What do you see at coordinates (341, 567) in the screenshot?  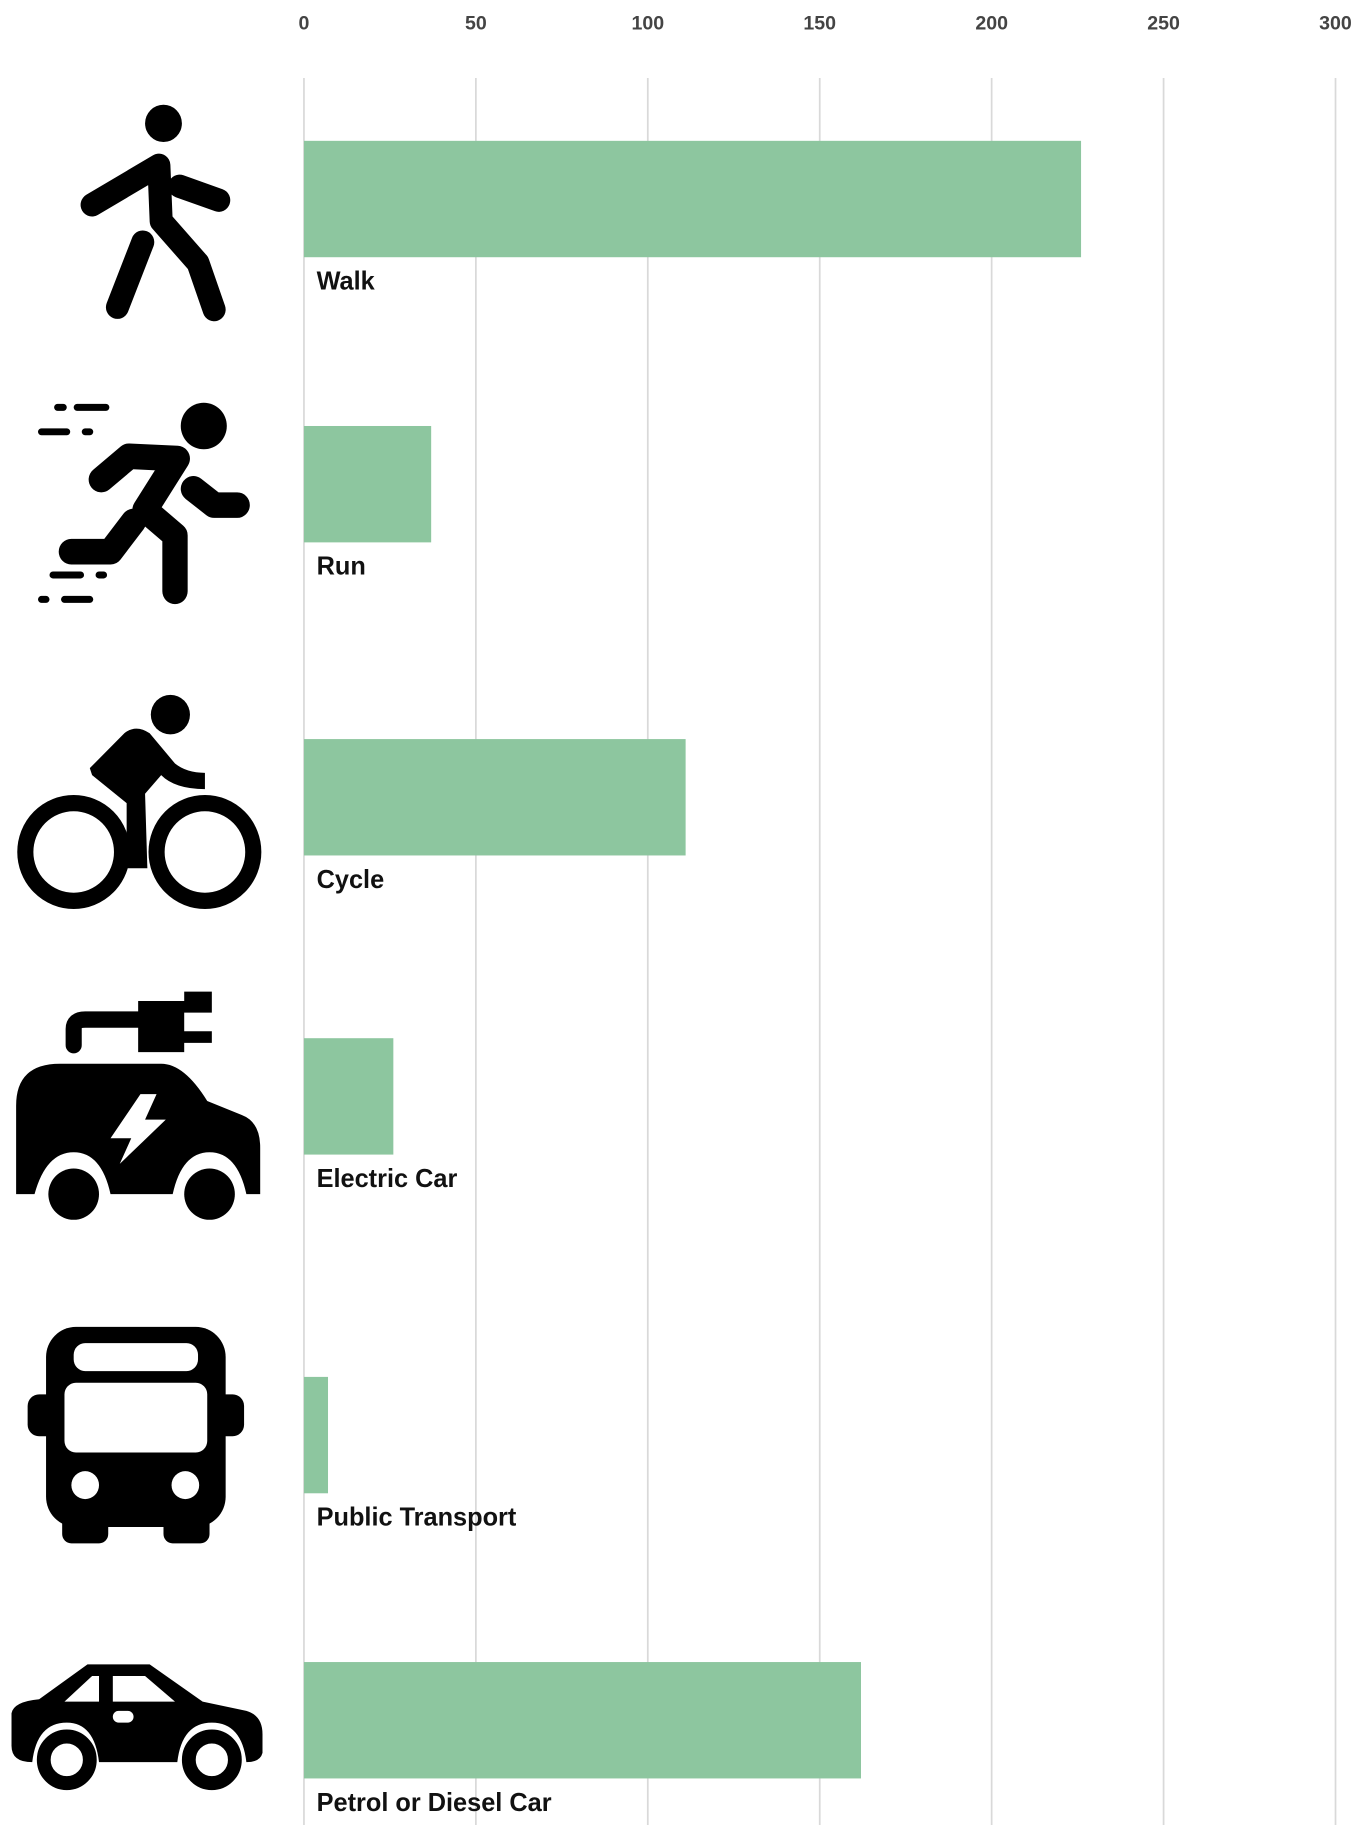 I see `category-label: Run` at bounding box center [341, 567].